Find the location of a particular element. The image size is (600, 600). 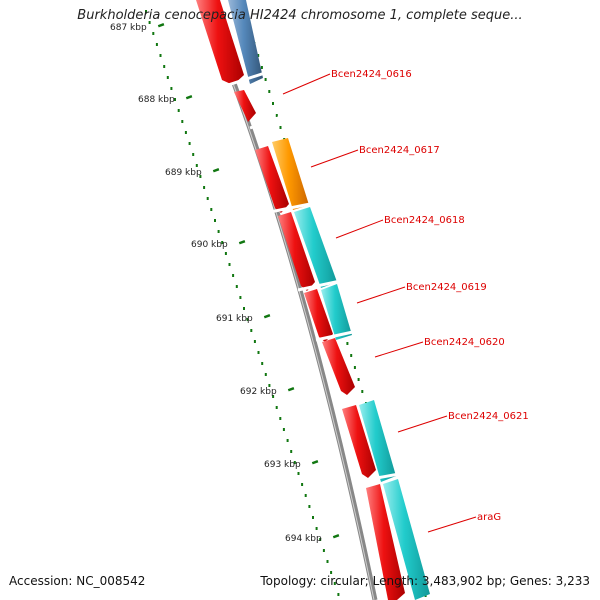

cog-block-cyan is located at coordinates (315, 247).